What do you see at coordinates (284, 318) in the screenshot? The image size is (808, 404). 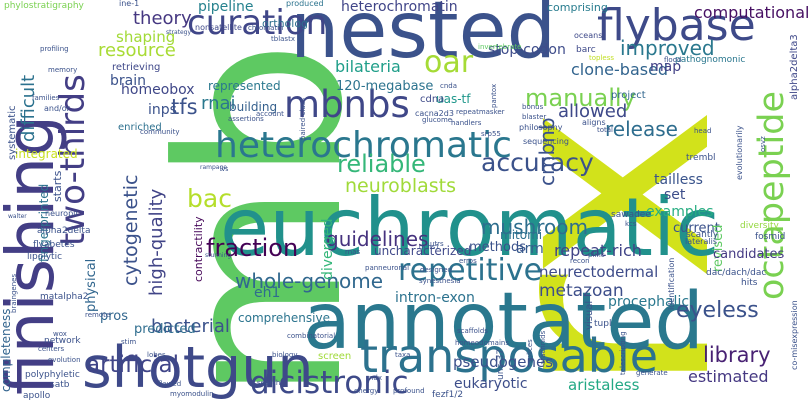 I see `word: comprehensive` at bounding box center [284, 318].